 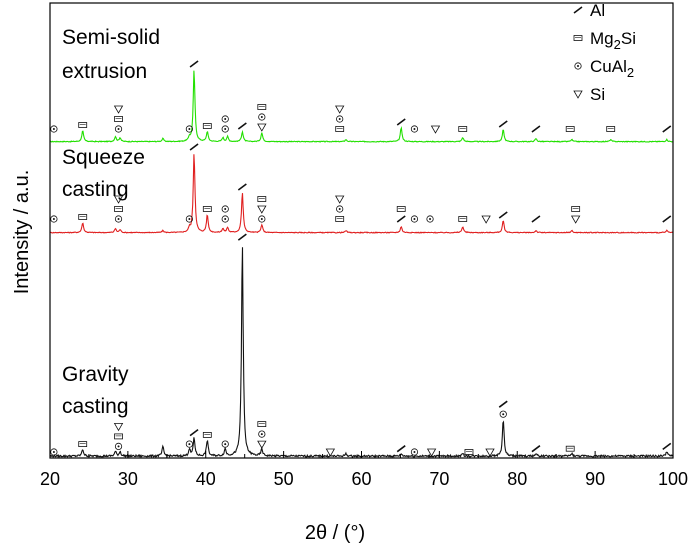 I want to click on legend-item: Mg2Si, so click(x=604, y=40).